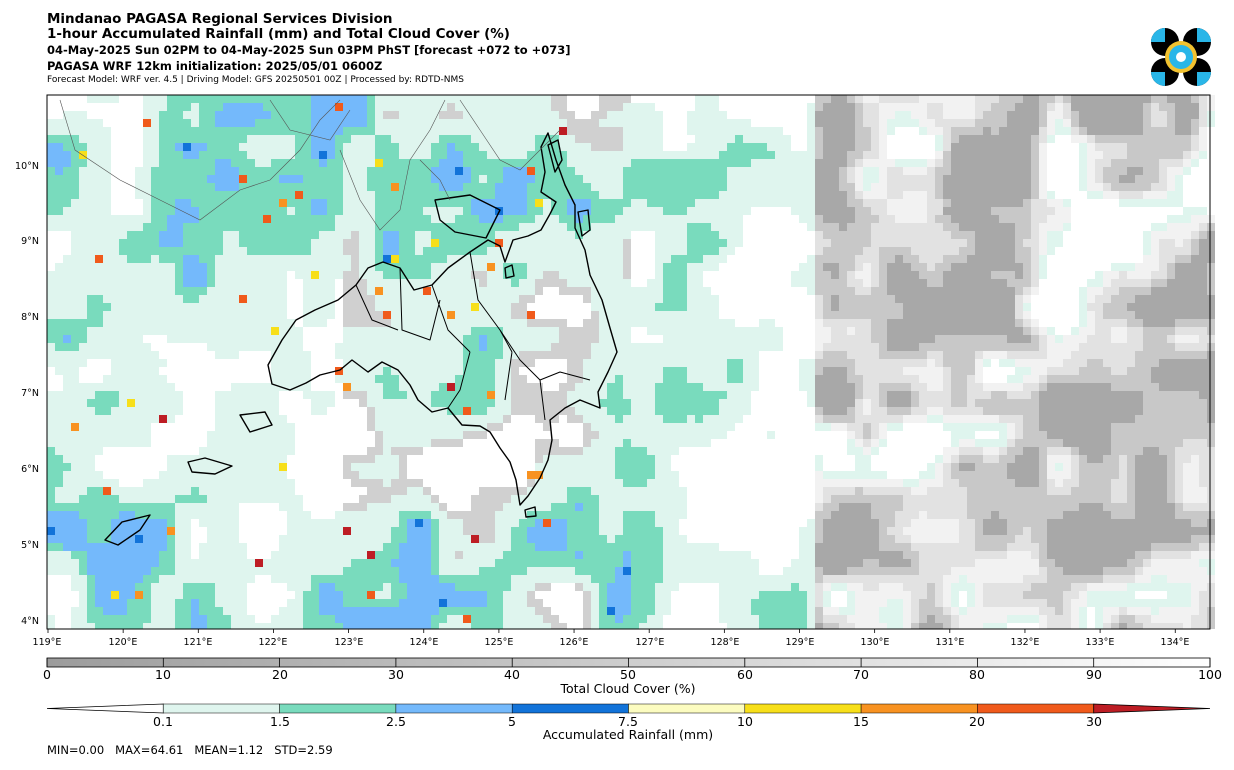 The image size is (1234, 770). I want to click on lat-label: 7°N, so click(30, 393).